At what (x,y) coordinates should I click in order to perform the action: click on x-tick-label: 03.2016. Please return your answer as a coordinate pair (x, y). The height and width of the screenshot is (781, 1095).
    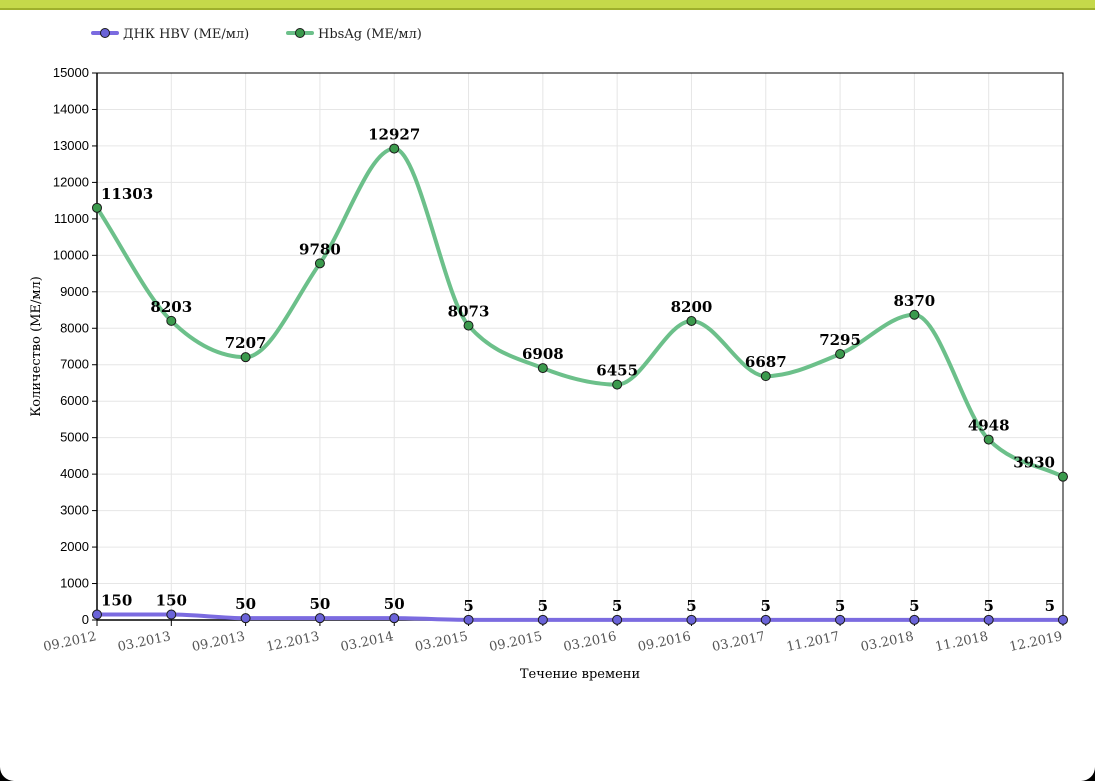
    Looking at the image, I should click on (590, 642).